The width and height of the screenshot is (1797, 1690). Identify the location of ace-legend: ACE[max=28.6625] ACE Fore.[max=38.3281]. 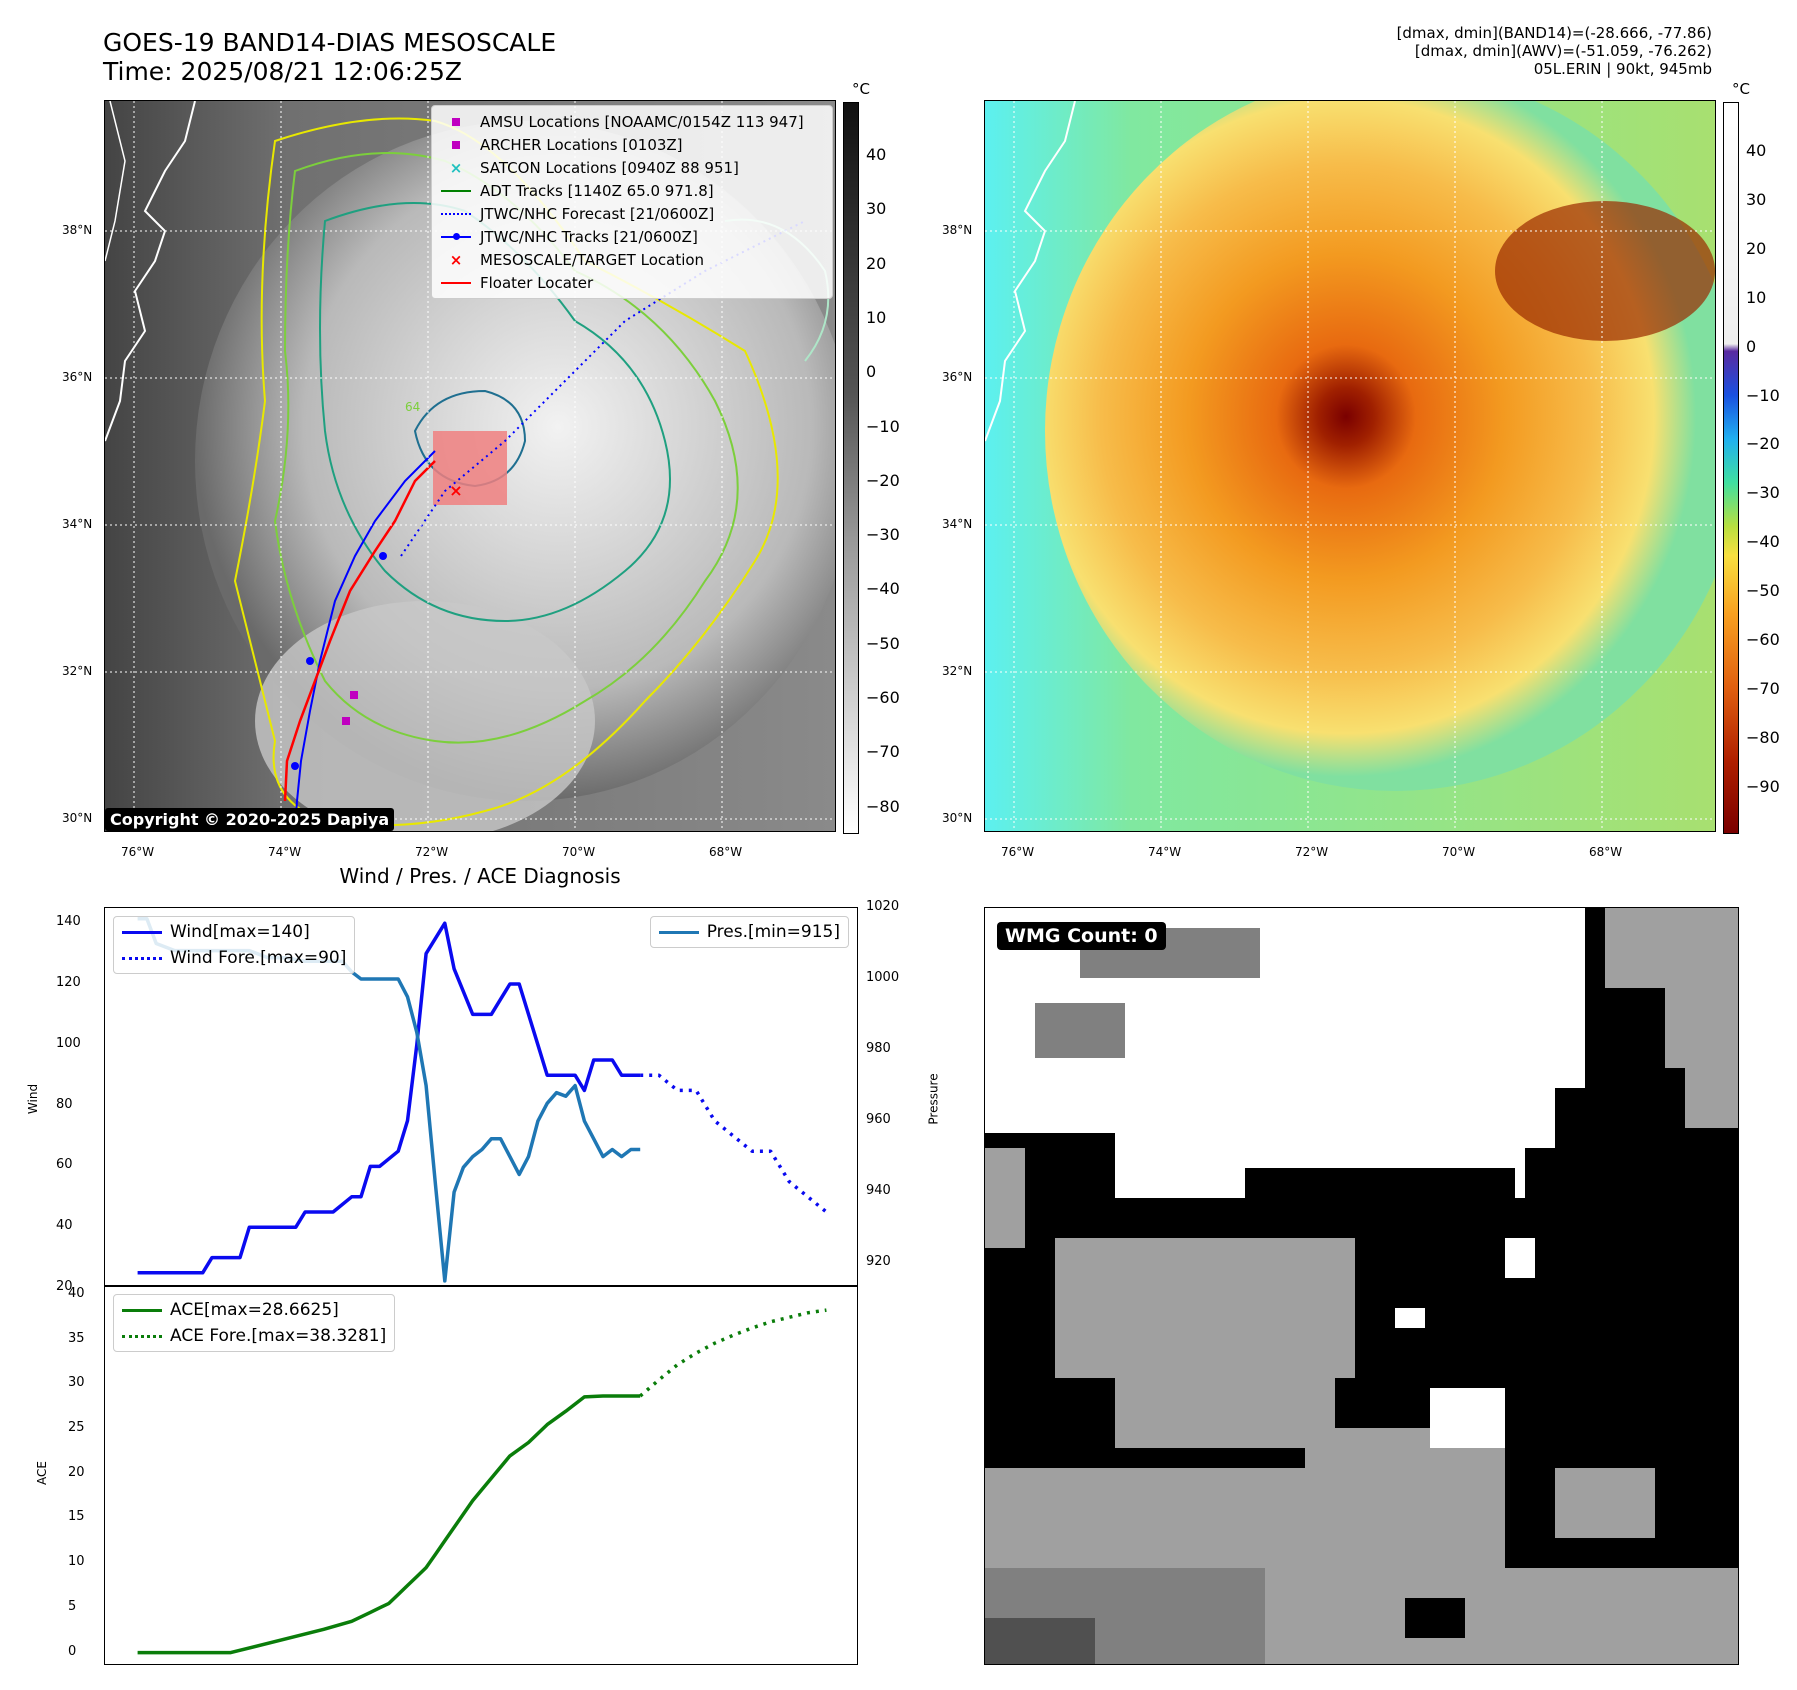
(254, 1323).